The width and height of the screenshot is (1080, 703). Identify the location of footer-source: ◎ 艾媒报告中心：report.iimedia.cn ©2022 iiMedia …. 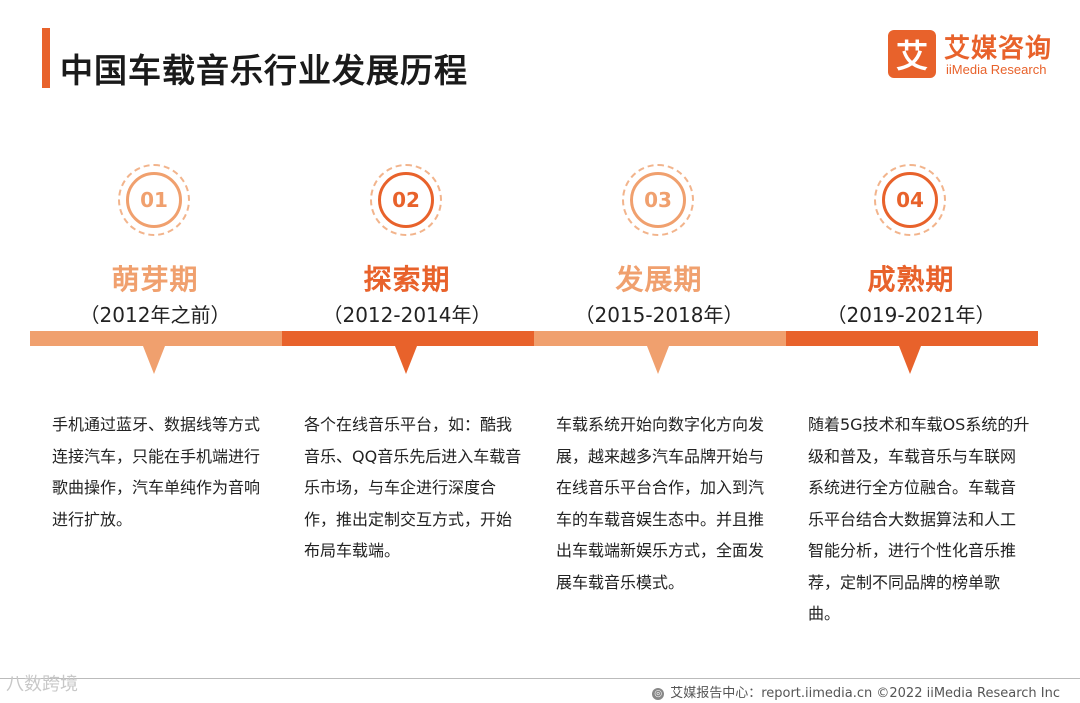
(856, 691).